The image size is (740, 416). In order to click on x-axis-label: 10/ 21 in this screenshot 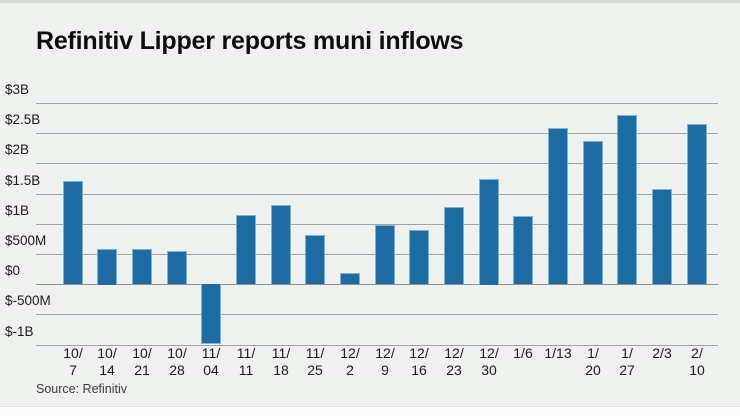, I will do `click(142, 361)`.